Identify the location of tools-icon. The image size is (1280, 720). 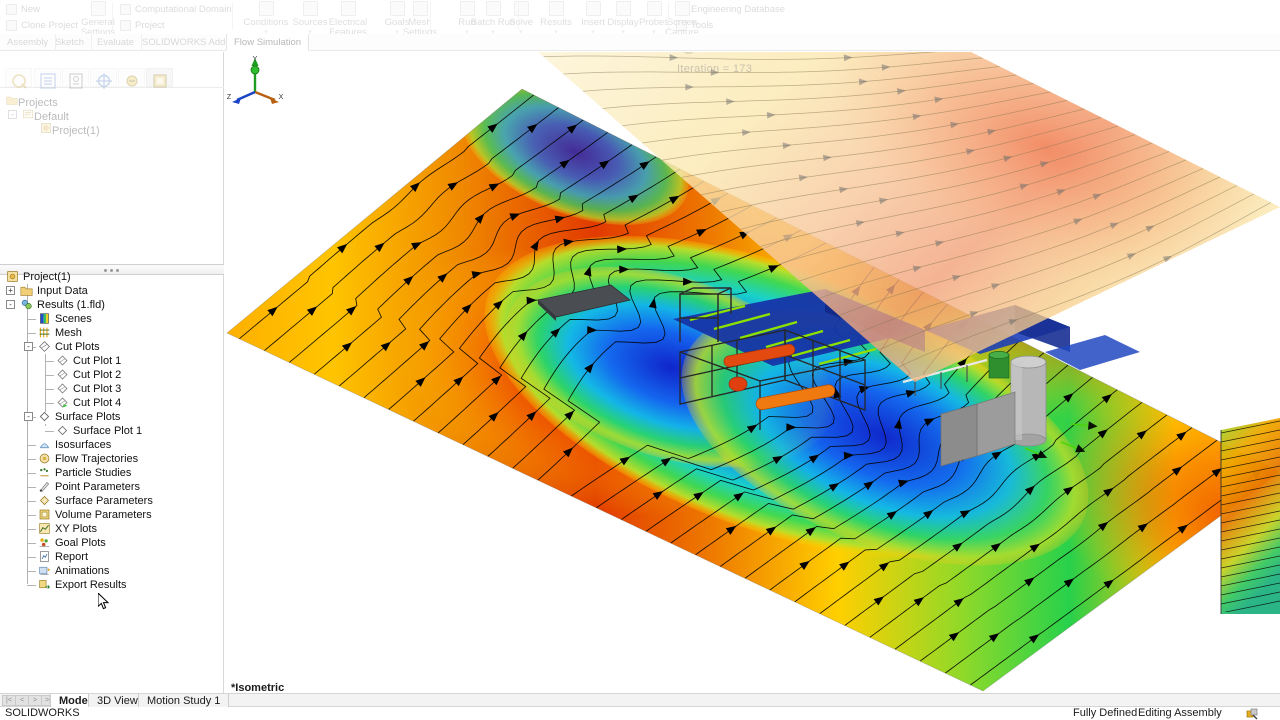
(681, 25).